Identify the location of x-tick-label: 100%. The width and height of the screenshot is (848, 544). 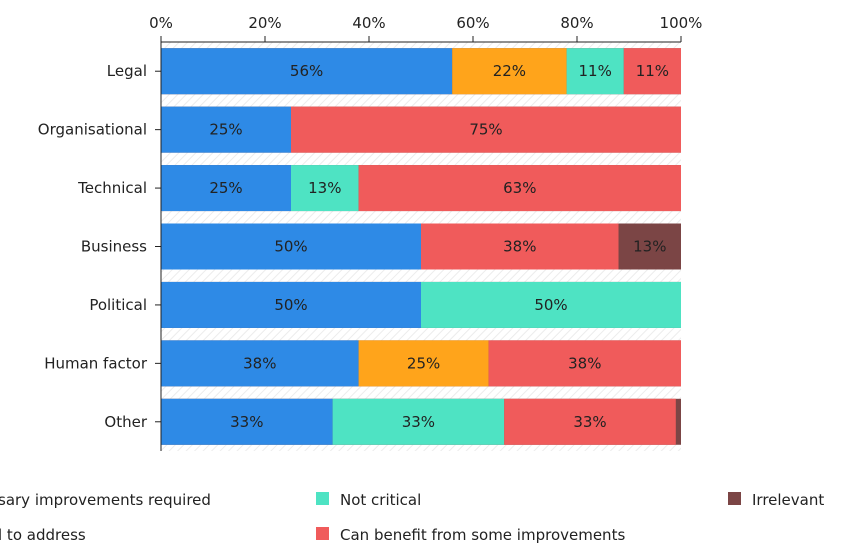
(681, 23).